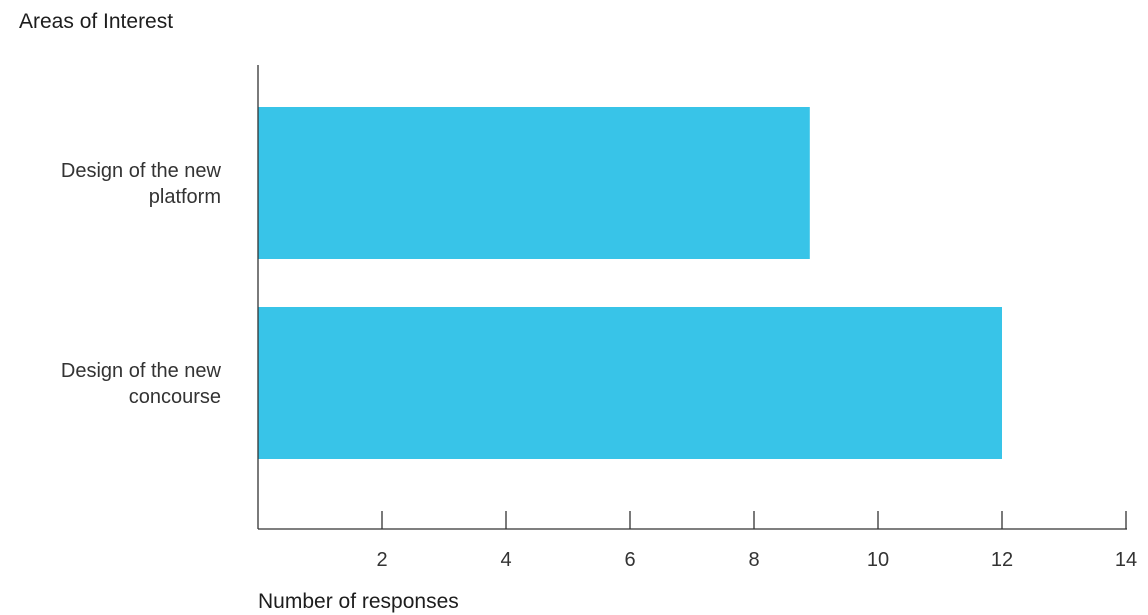 This screenshot has width=1148, height=615. What do you see at coordinates (756, 541) in the screenshot?
I see `x-ticks: 2 4 6 8 10 12 14` at bounding box center [756, 541].